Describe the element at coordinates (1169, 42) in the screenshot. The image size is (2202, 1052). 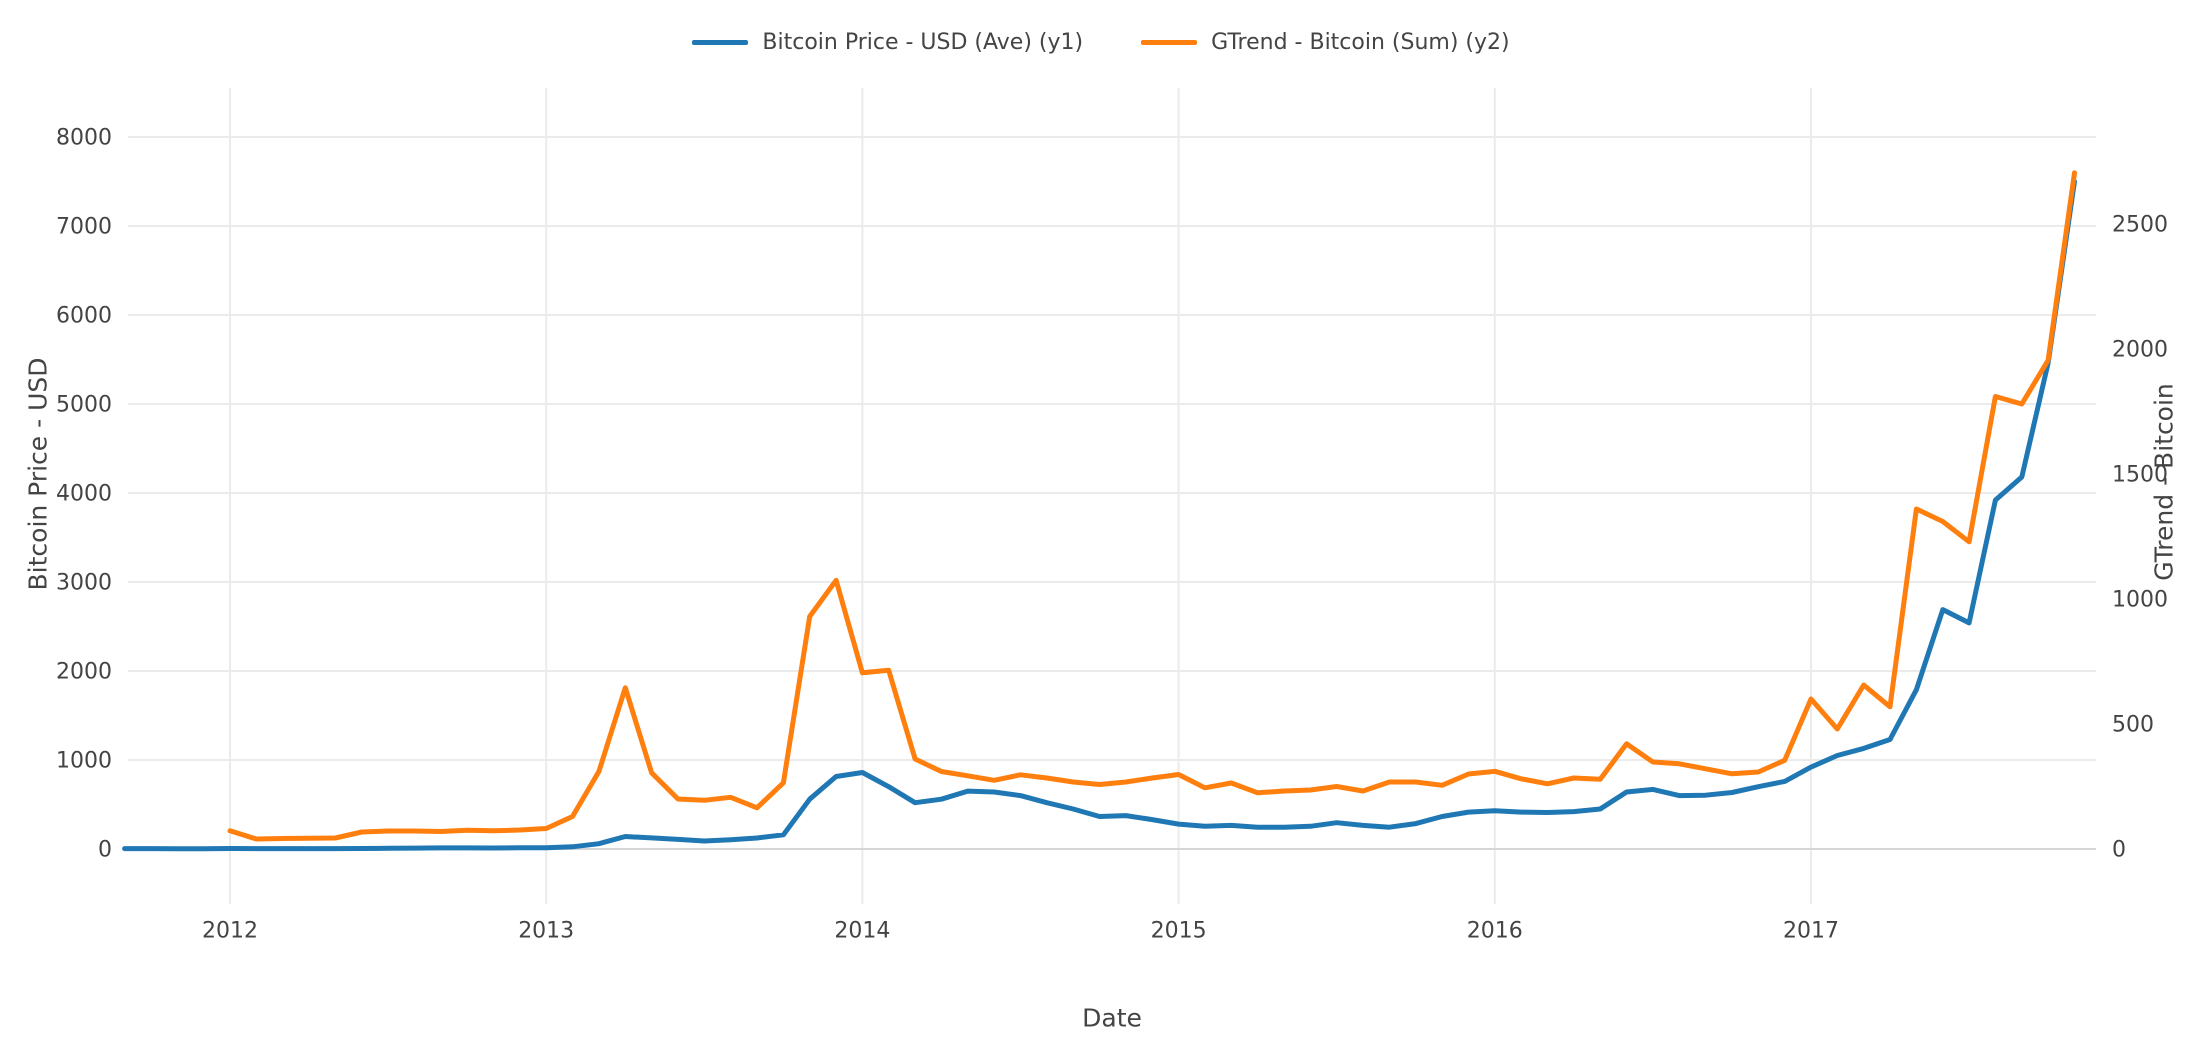
I see `legend-swatch-orange-line` at that location.